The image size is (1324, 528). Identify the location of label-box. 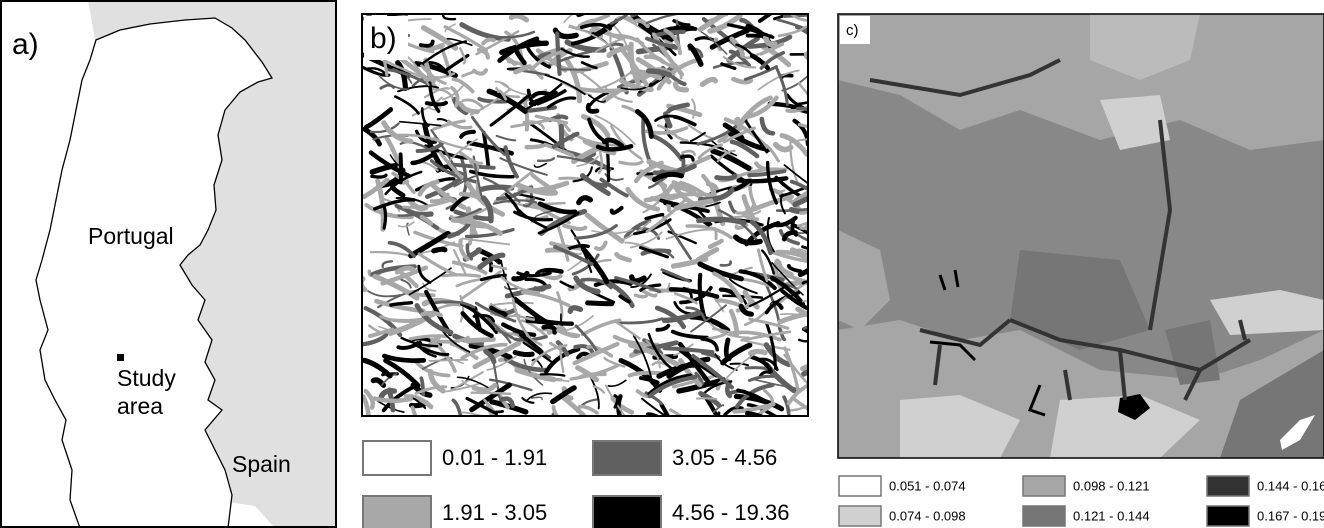
(386, 38).